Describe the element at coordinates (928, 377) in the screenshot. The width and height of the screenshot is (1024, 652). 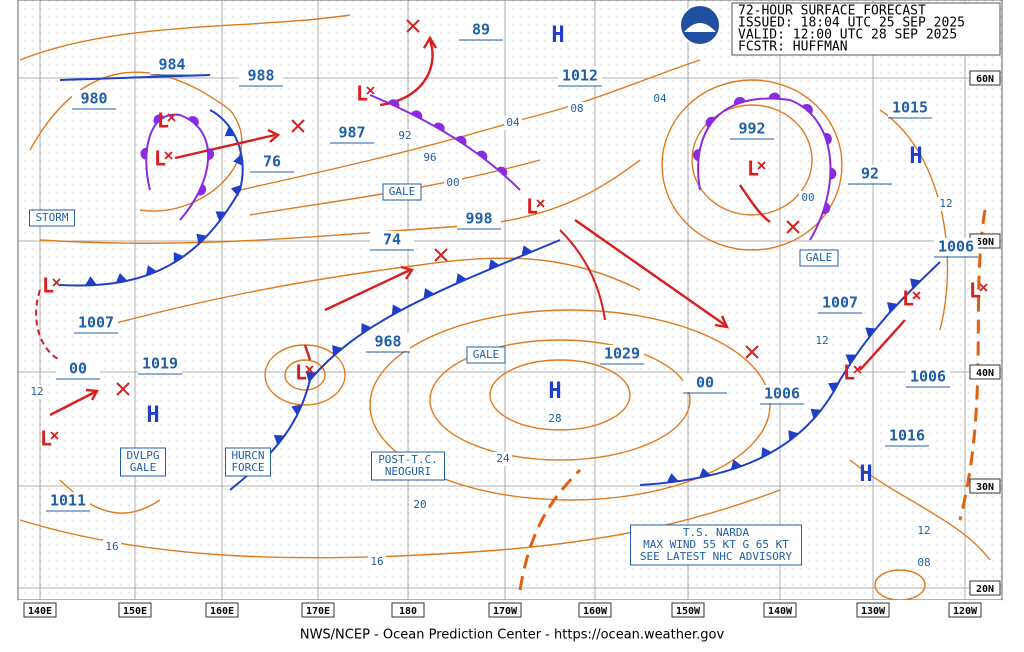
I see `pressure-label: 1006` at that location.